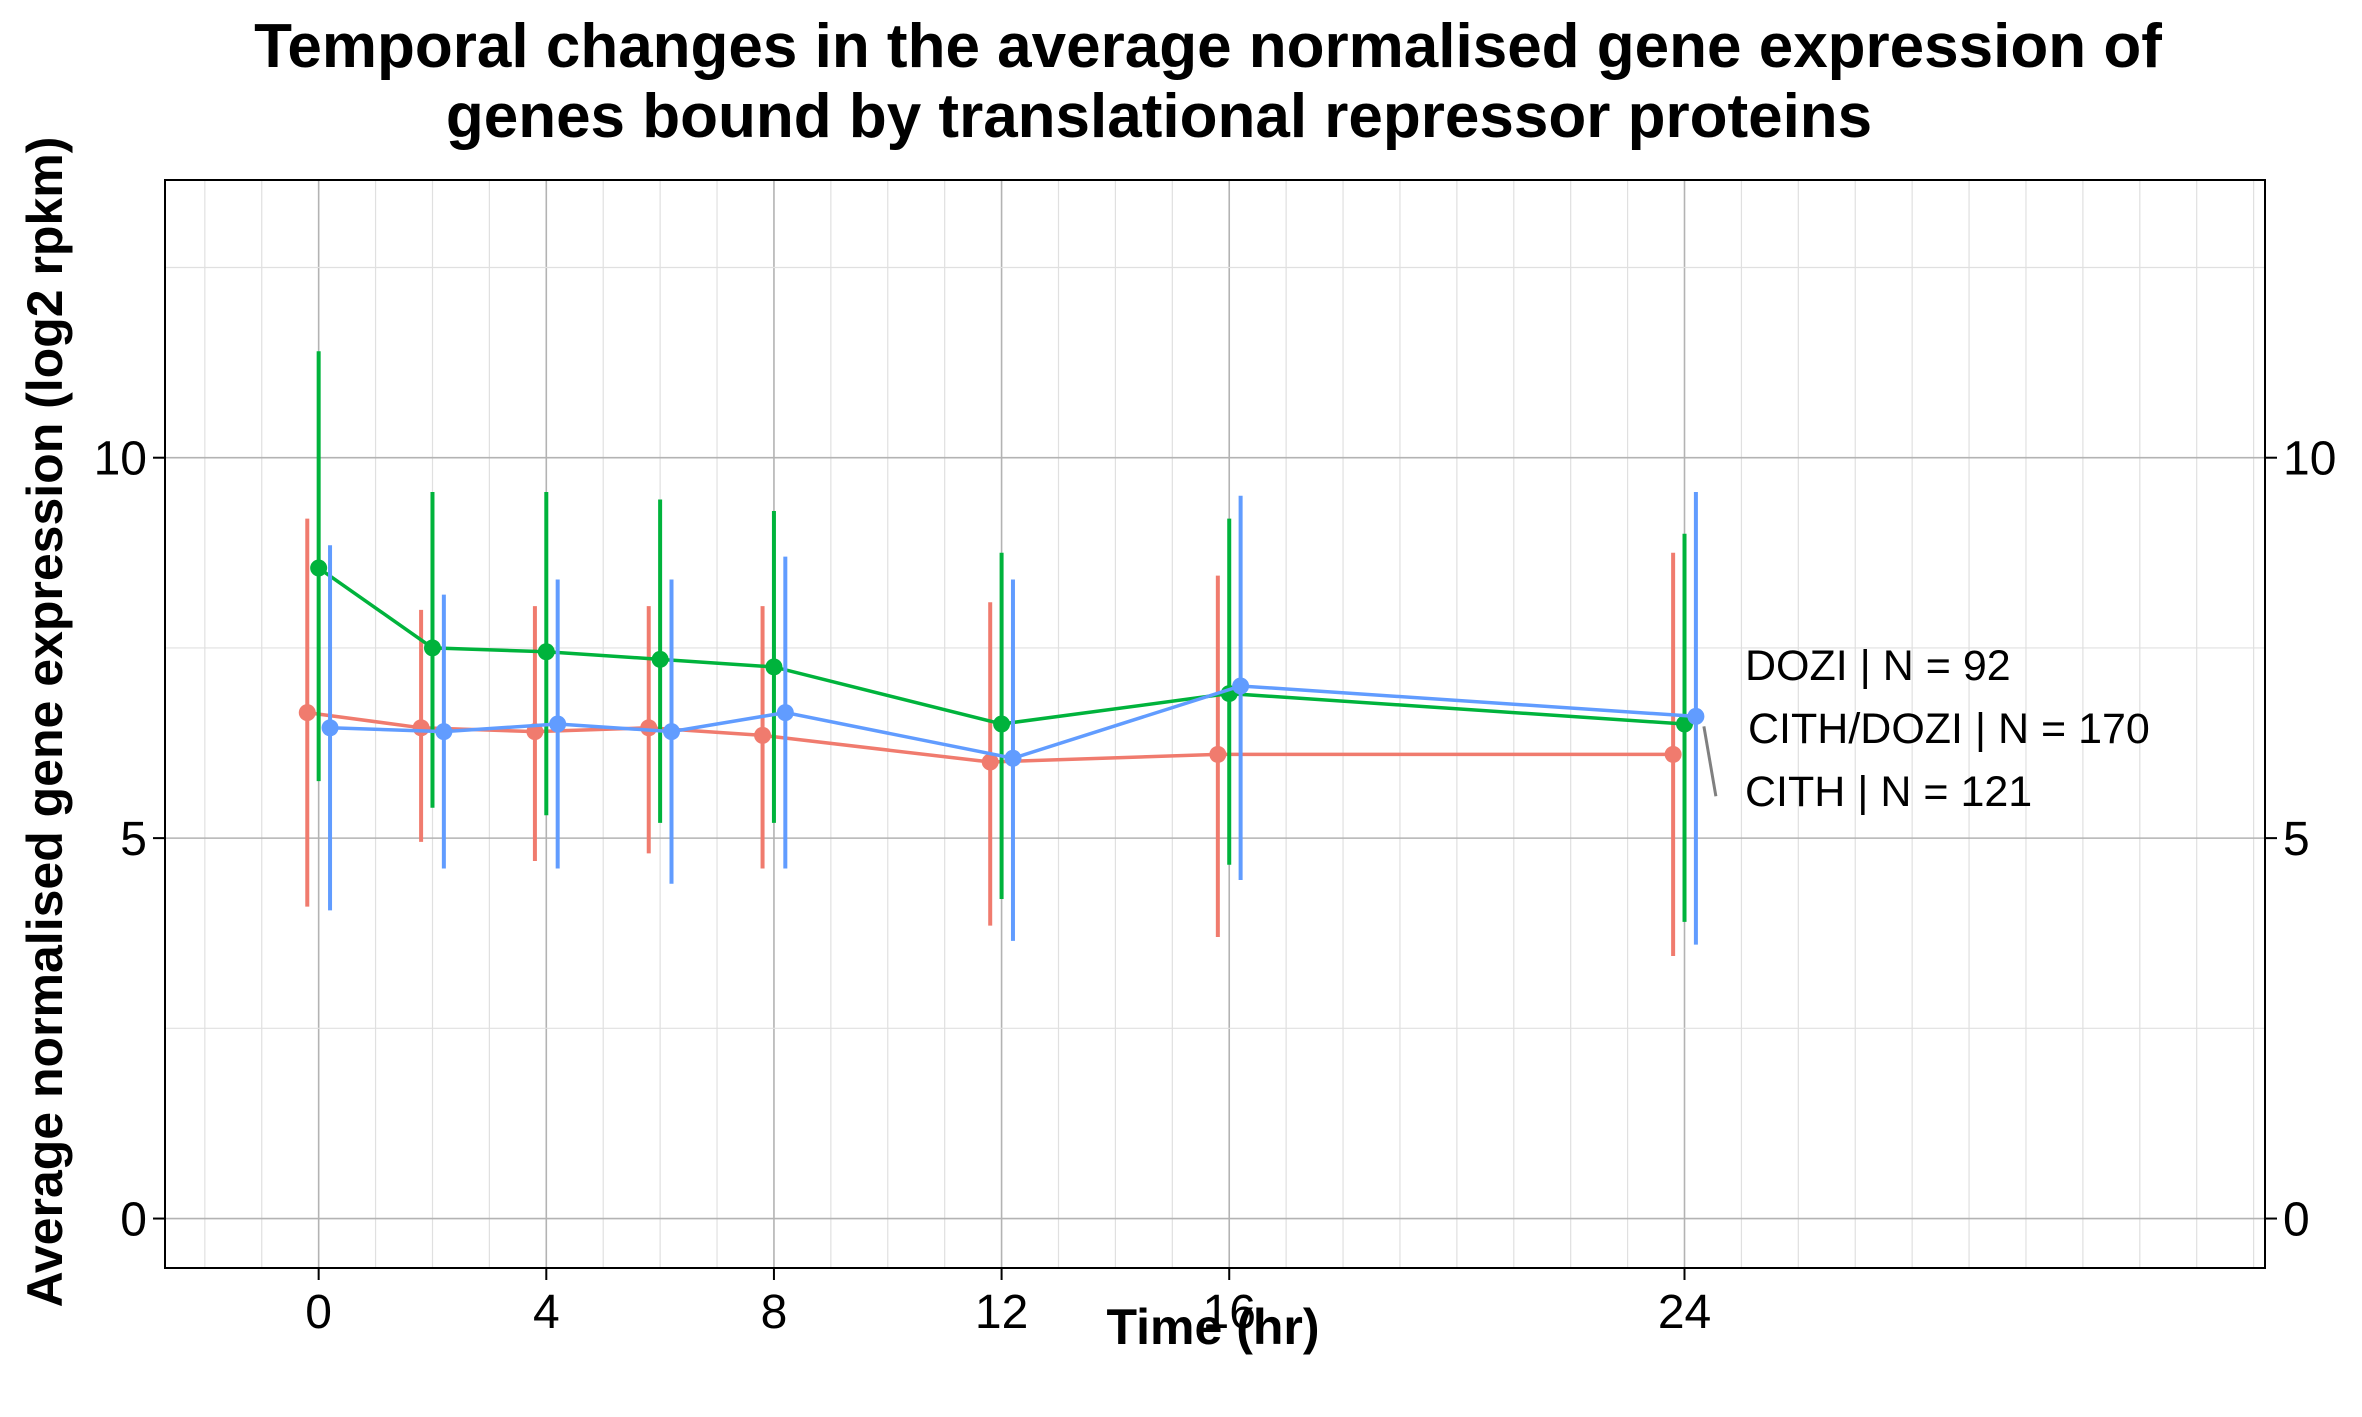  I want to click on legend-label: CITH/DOZI | N = 170, so click(1949, 729).